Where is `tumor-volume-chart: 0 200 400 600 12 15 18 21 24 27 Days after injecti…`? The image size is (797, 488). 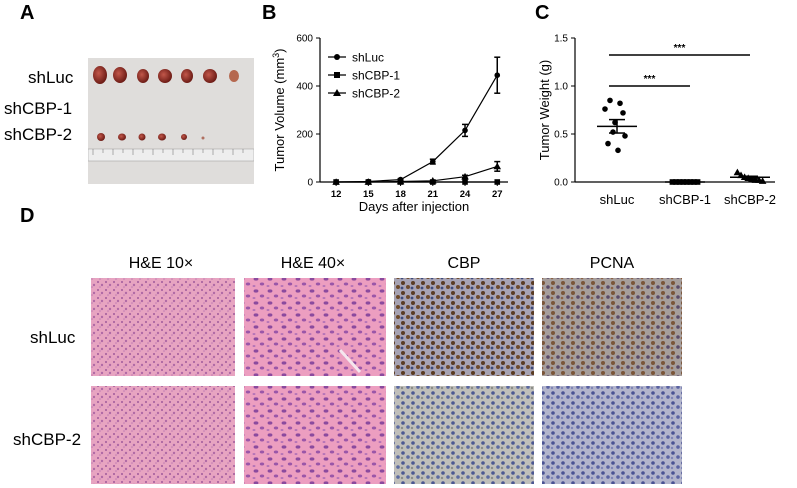
tumor-volume-chart: 0 200 400 600 12 15 18 21 24 27 Days after injecti… is located at coordinates (389, 124).